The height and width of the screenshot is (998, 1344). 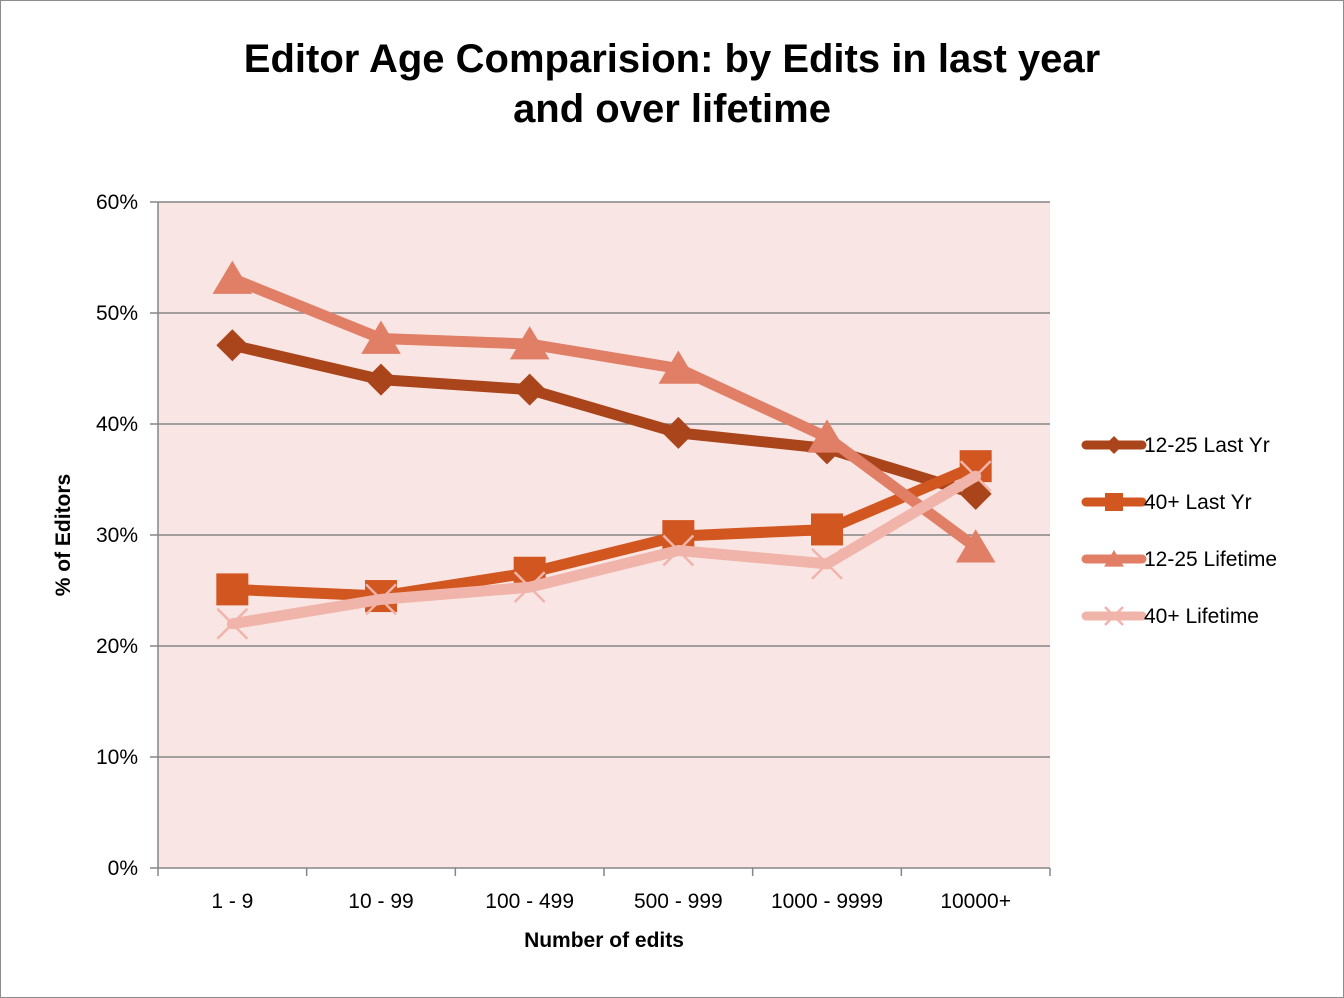 I want to click on y-tick-labels: 0% 10% 20% 30% 40% 50% 60%, so click(x=117, y=535).